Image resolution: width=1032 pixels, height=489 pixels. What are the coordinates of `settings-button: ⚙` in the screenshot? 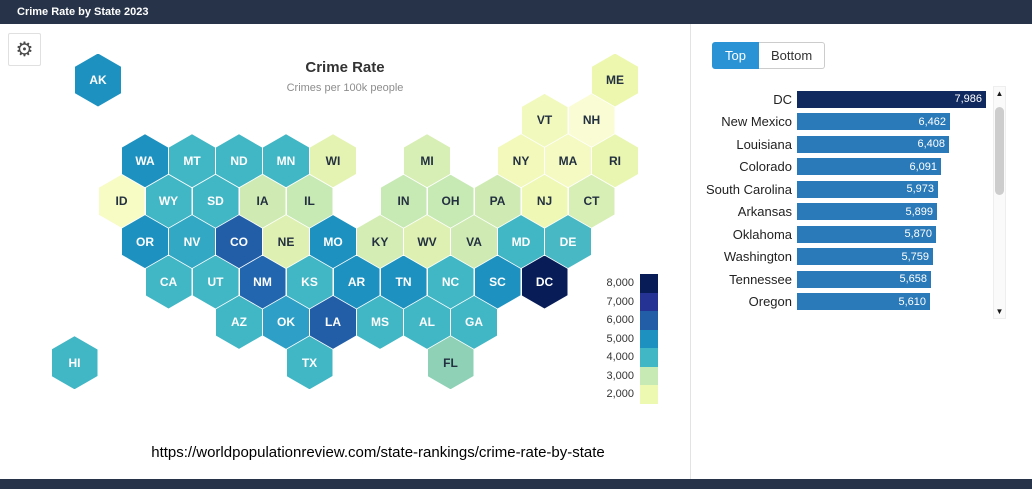 It's located at (24, 49).